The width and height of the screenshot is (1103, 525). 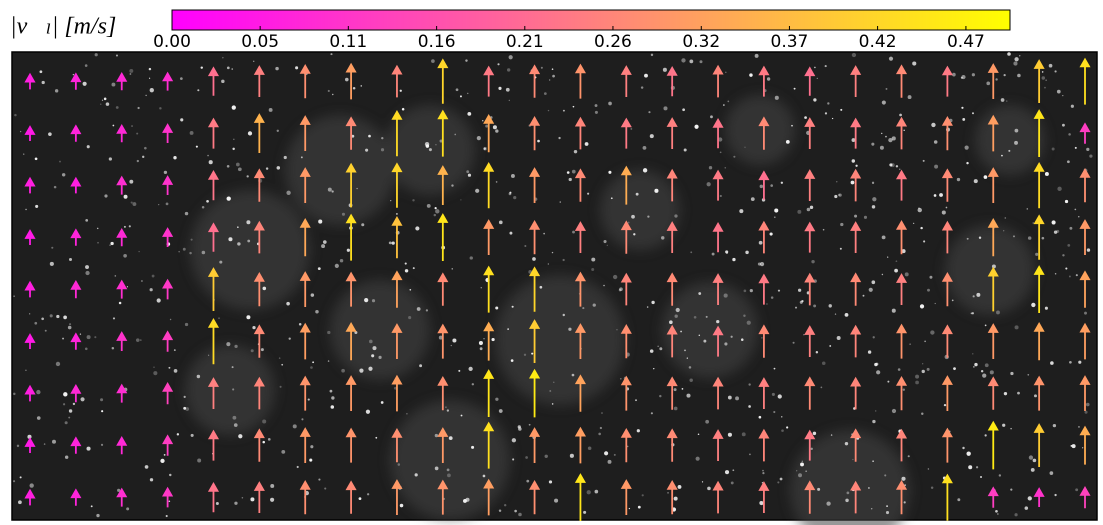 What do you see at coordinates (525, 42) in the screenshot?
I see `colorbar-tick-label: 0.21` at bounding box center [525, 42].